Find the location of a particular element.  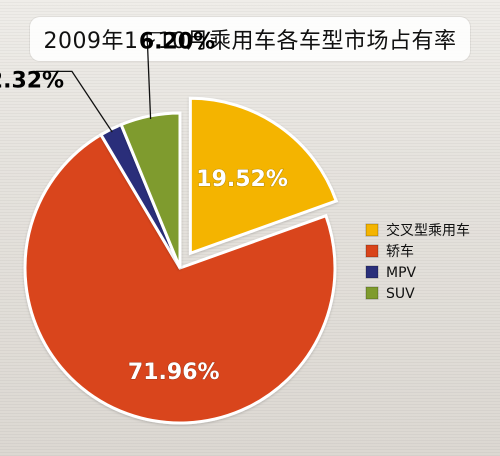

legend-item: 轿车 is located at coordinates (389, 251).